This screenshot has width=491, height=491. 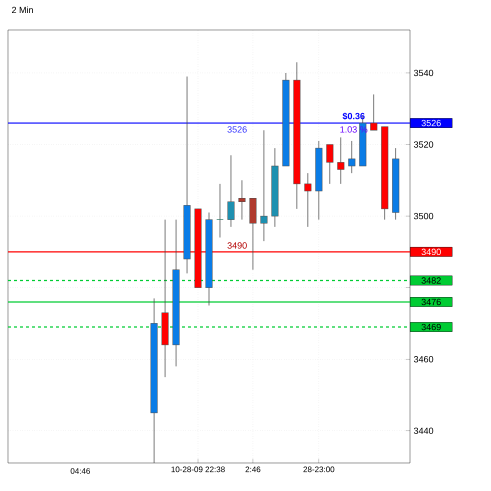 I want to click on y-tick-label: 3500, so click(x=424, y=216).